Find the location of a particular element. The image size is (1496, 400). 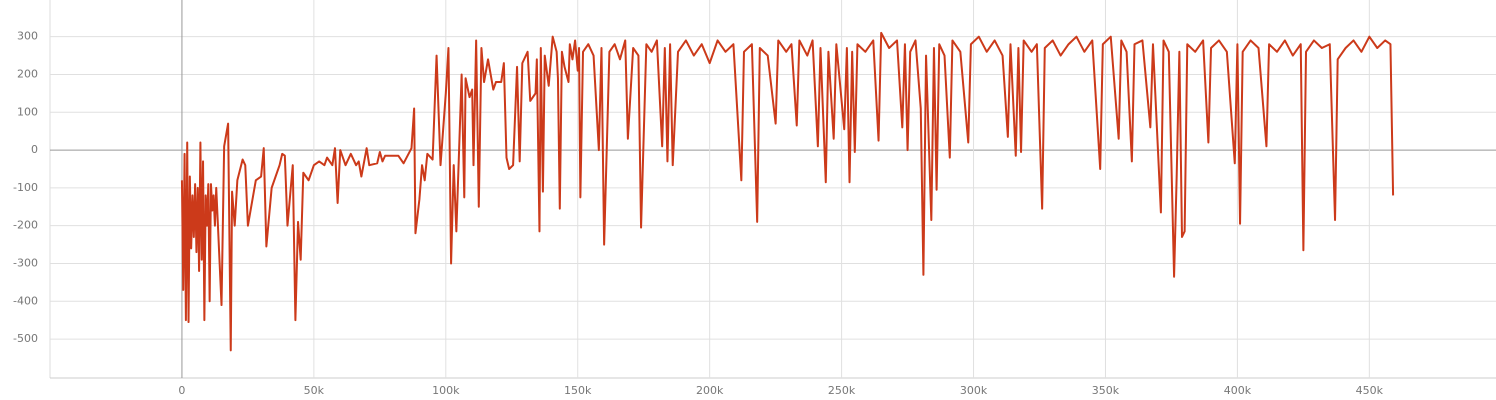

x-tick-label: 300k is located at coordinates (974, 390).